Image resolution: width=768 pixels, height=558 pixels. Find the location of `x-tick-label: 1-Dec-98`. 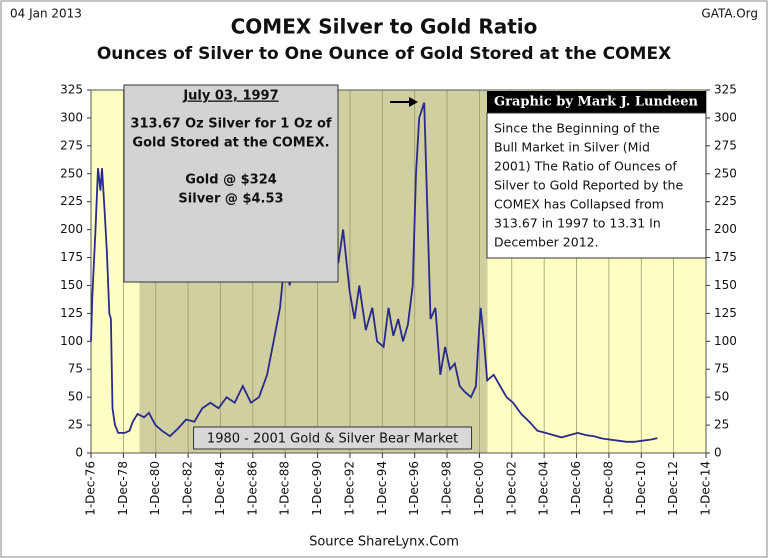

x-tick-label: 1-Dec-98 is located at coordinates (447, 488).